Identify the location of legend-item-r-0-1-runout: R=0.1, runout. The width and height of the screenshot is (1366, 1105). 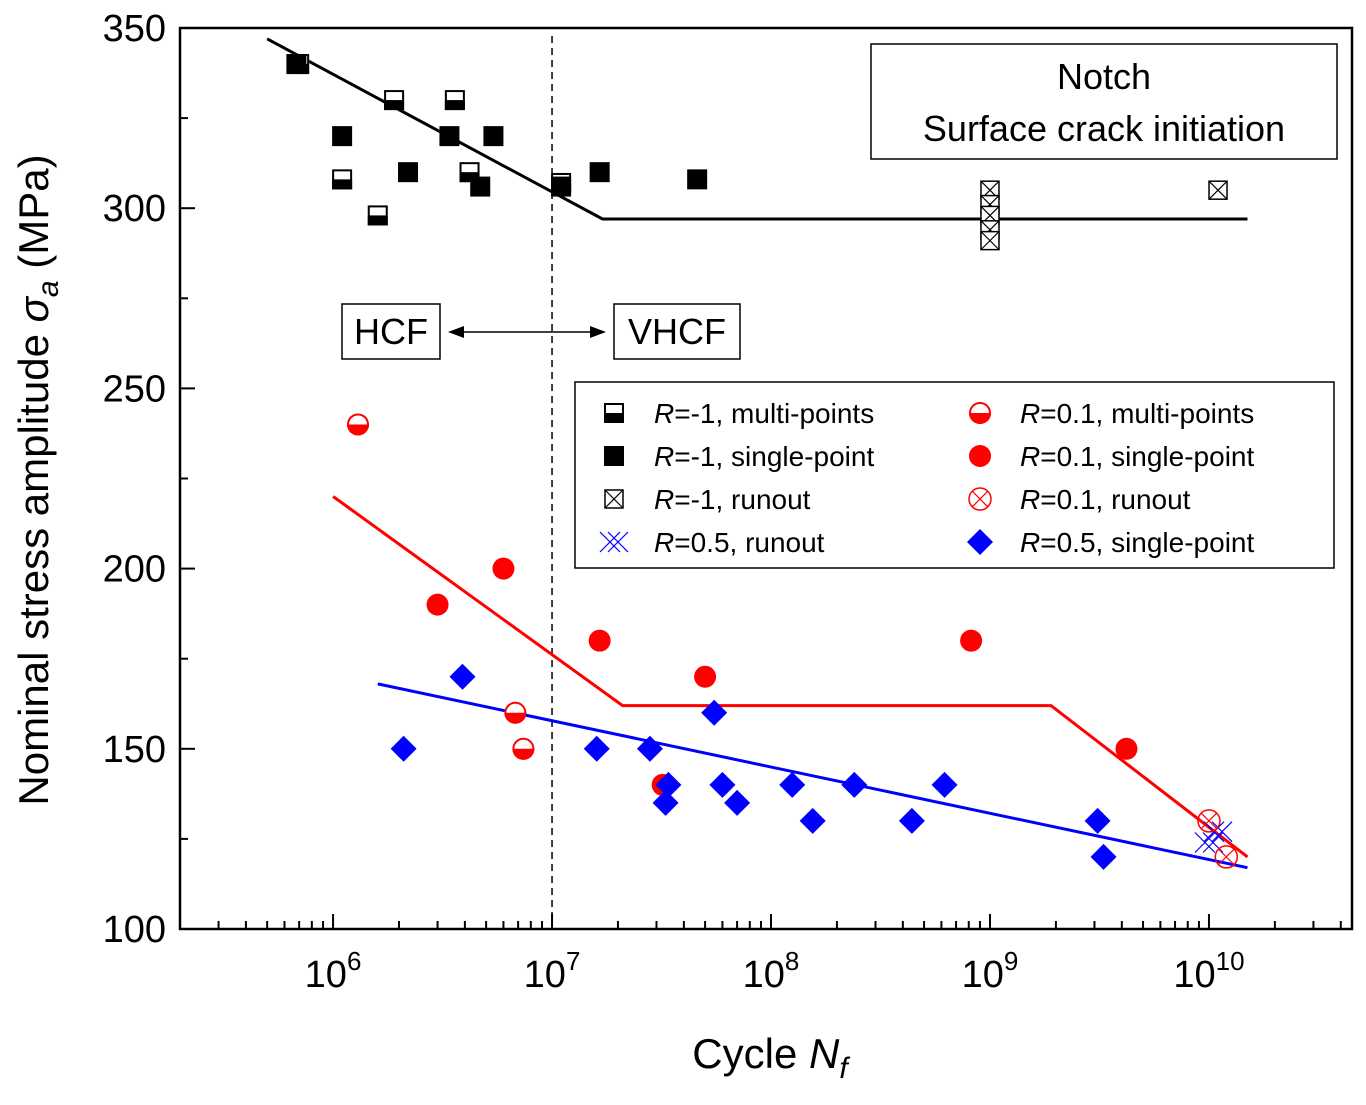
(1079, 499).